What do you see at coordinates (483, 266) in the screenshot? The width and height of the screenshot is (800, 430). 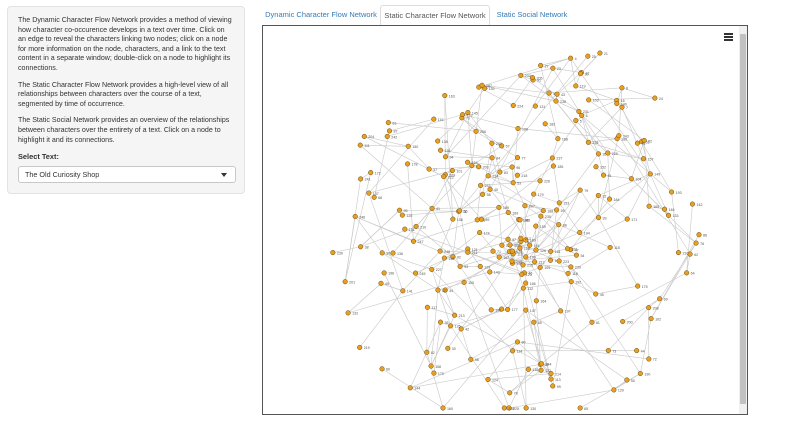 I see `network-node: 129` at bounding box center [483, 266].